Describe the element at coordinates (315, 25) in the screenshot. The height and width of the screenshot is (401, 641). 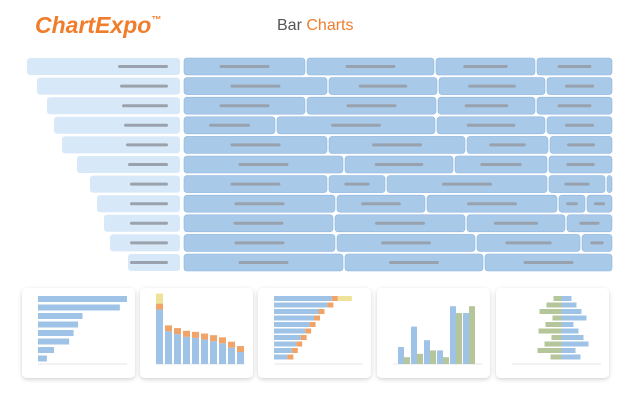
I see `title: Bar Charts` at that location.